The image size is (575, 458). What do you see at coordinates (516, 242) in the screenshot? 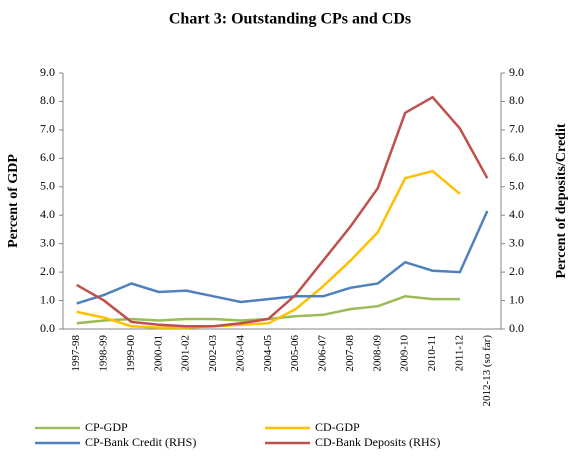
I see `y2-tick-label: 3.0` at bounding box center [516, 242].